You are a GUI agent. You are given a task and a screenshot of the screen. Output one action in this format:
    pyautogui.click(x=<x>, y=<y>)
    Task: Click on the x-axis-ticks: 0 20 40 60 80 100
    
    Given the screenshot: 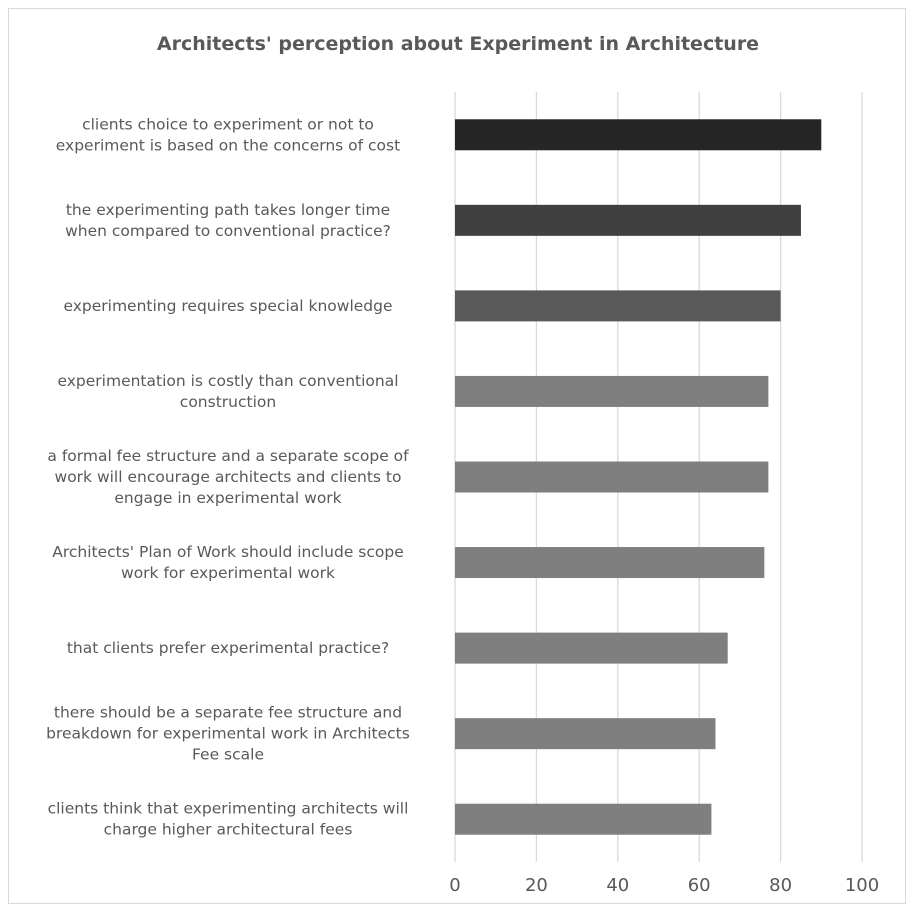 What is the action you would take?
    pyautogui.click(x=664, y=885)
    